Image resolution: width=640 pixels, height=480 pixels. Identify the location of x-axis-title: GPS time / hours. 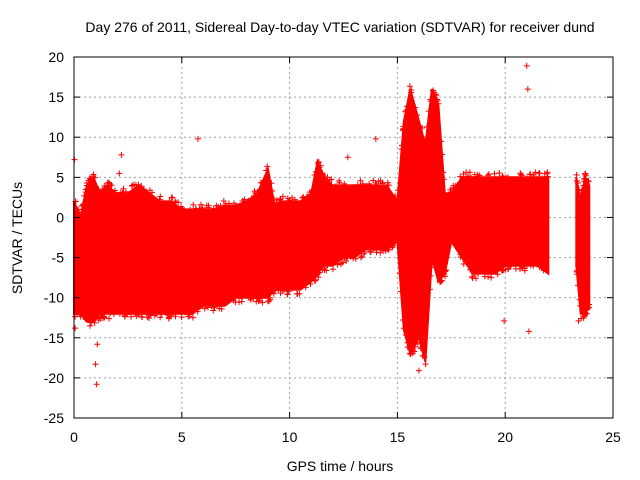
(340, 466).